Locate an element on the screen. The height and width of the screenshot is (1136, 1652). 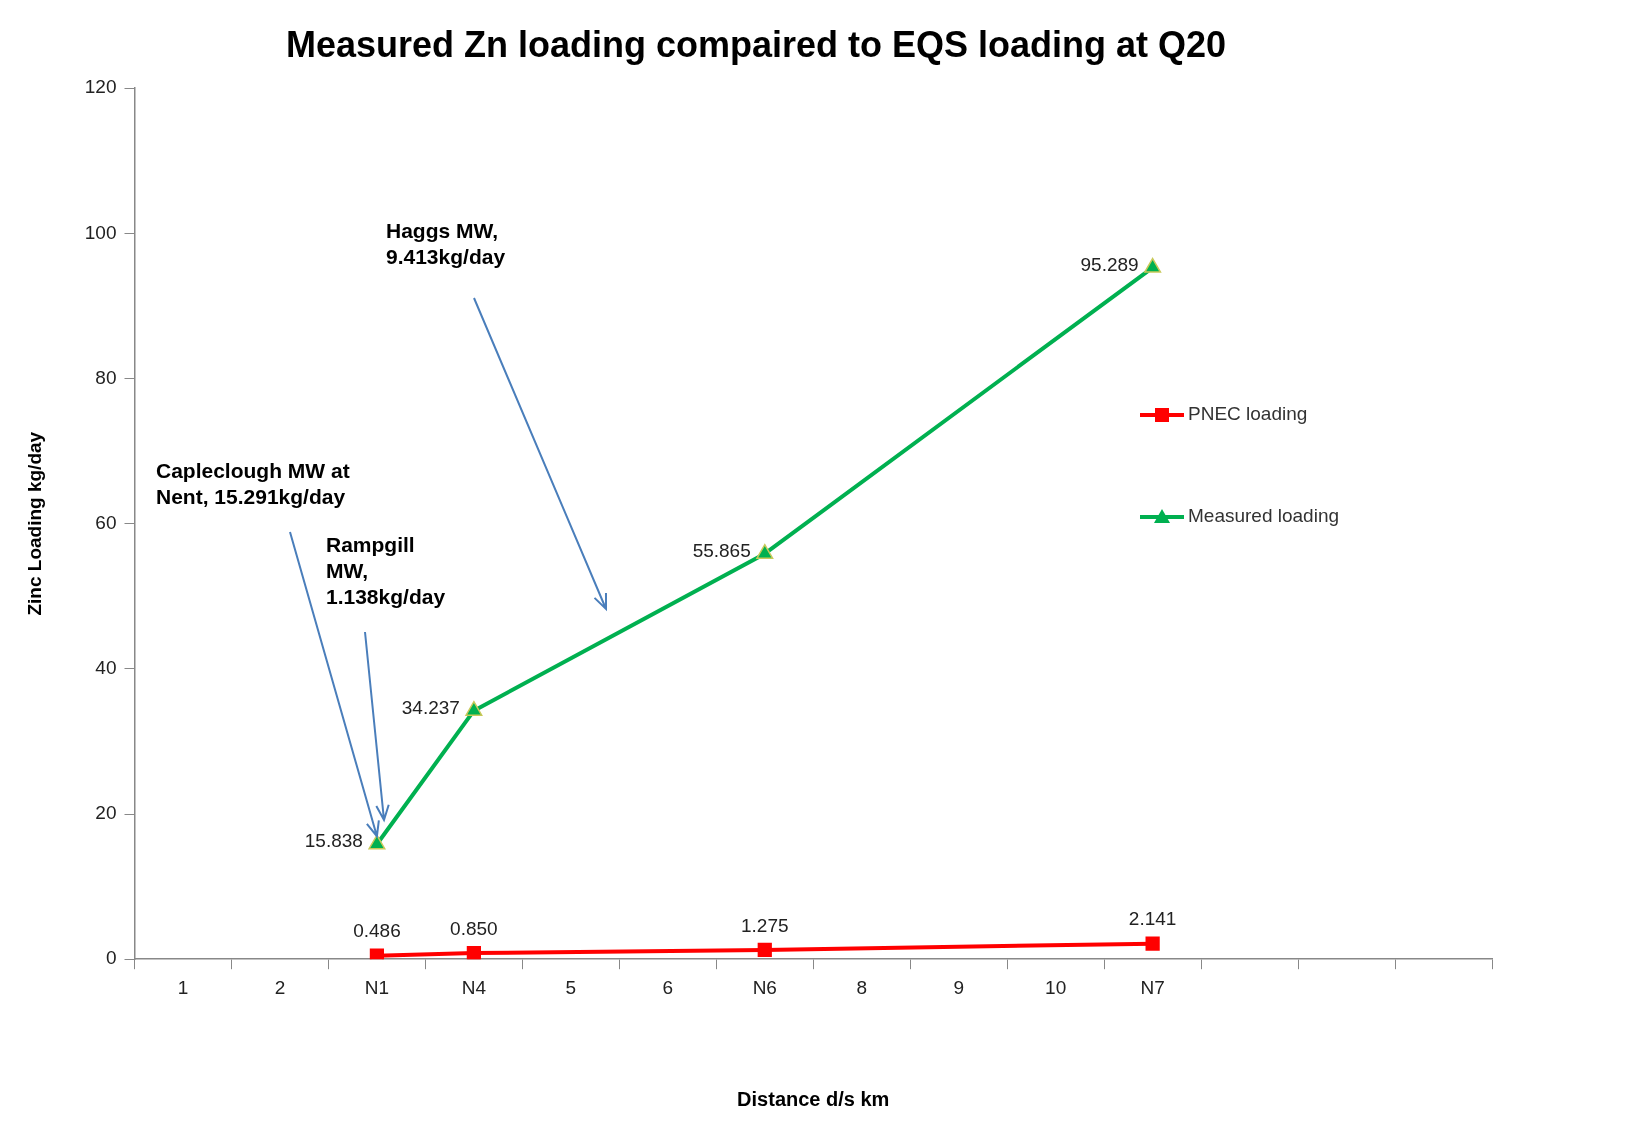
x-tick-label: 2 is located at coordinates (280, 987).